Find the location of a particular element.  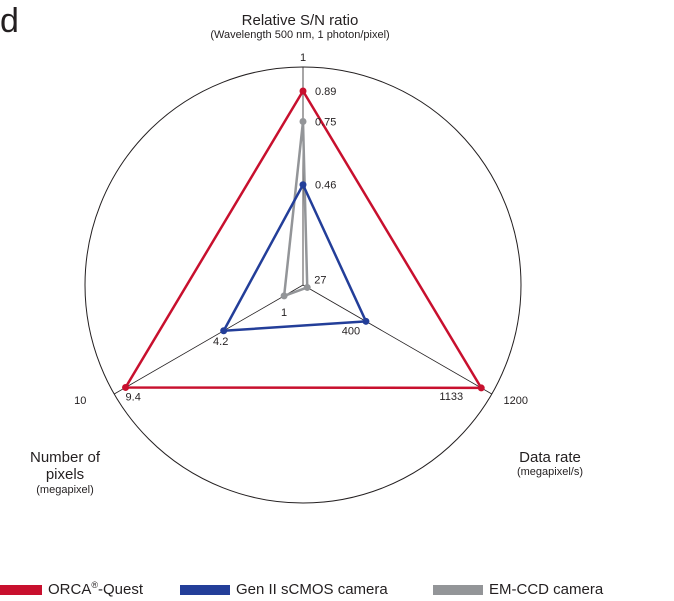

data-label-1-2: 4.2 is located at coordinates (220, 342).